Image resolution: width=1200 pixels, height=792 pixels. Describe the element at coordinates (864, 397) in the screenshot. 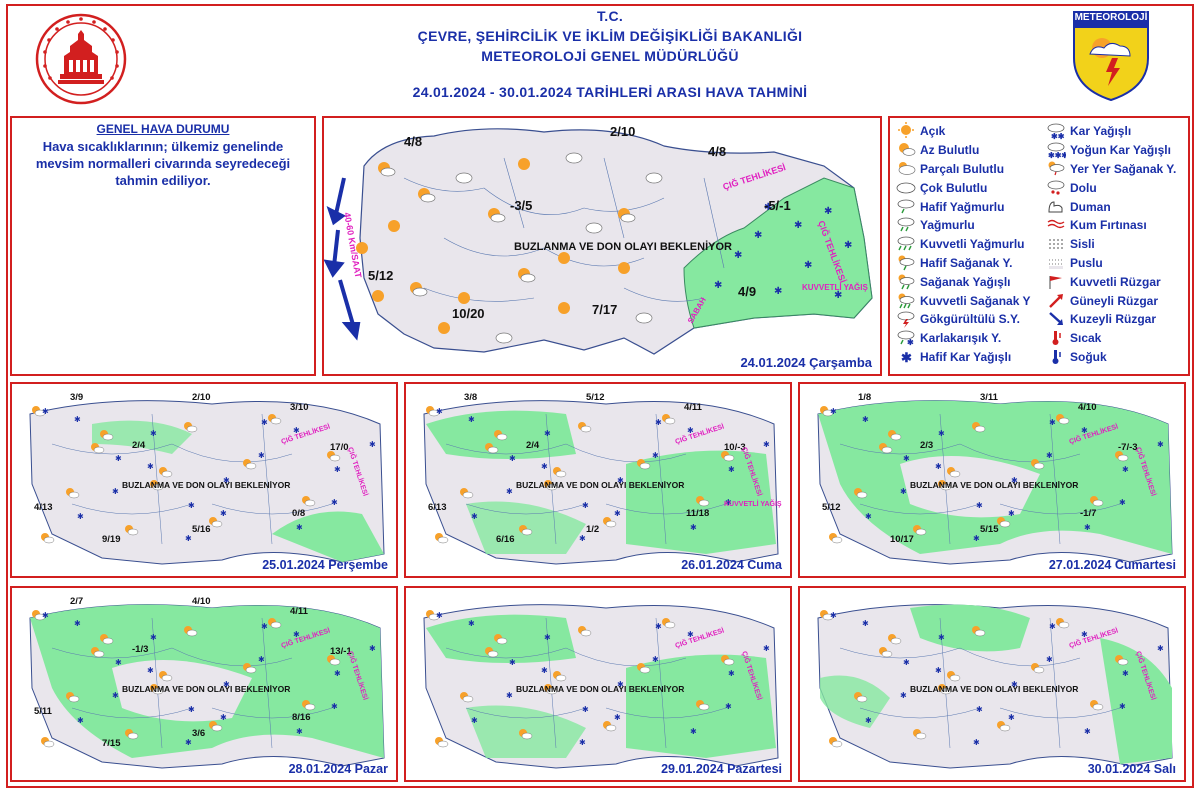

I see `temp-1: 1/8` at that location.